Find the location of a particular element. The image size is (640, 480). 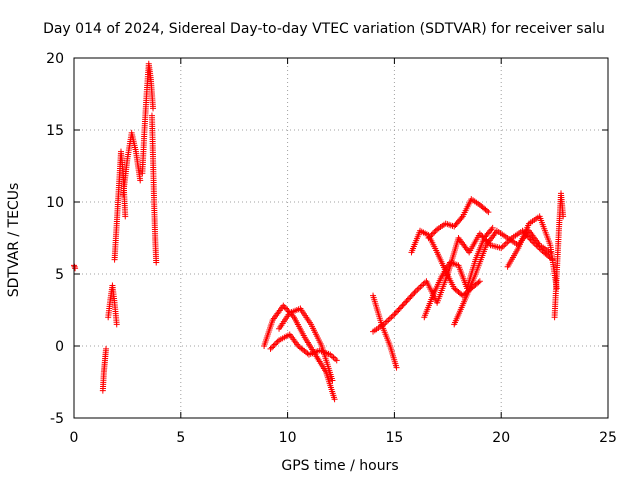

y-axis-label: SDTVAR / TECUs is located at coordinates (14, 240).